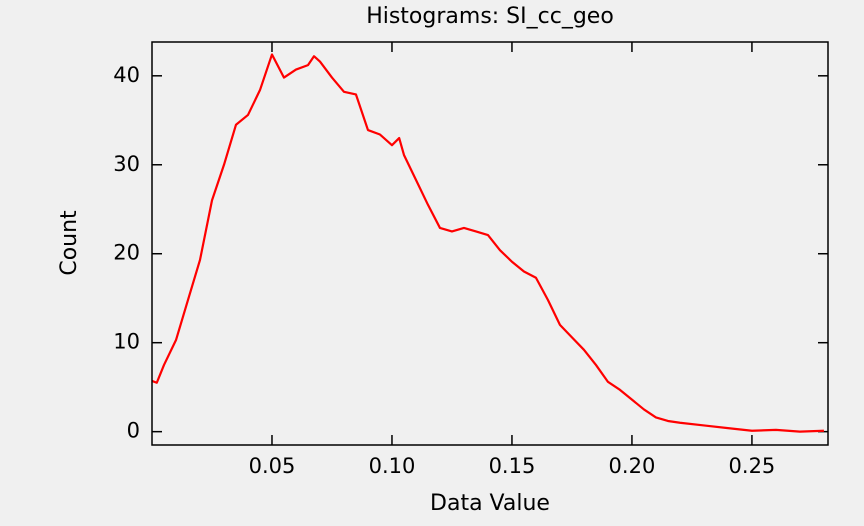 Image resolution: width=864 pixels, height=526 pixels. I want to click on y-tick-label: 40, so click(126, 75).